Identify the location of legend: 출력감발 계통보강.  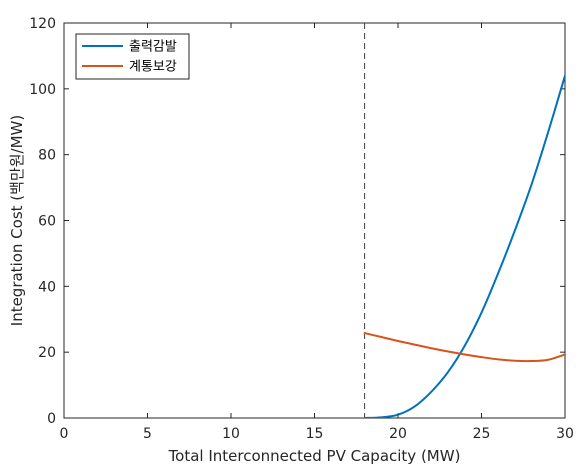
(132, 56).